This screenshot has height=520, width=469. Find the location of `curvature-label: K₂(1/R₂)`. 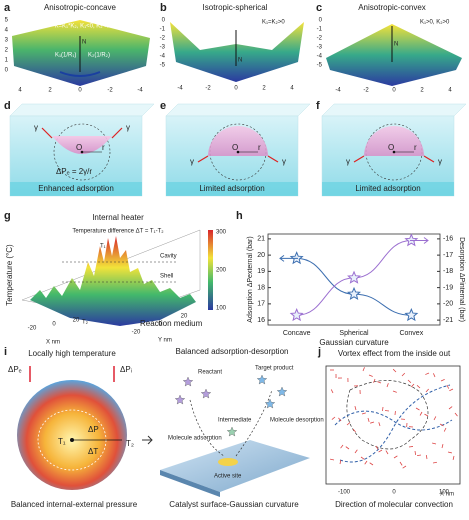

curvature-label: K₂(1/R₂) is located at coordinates (99, 56).